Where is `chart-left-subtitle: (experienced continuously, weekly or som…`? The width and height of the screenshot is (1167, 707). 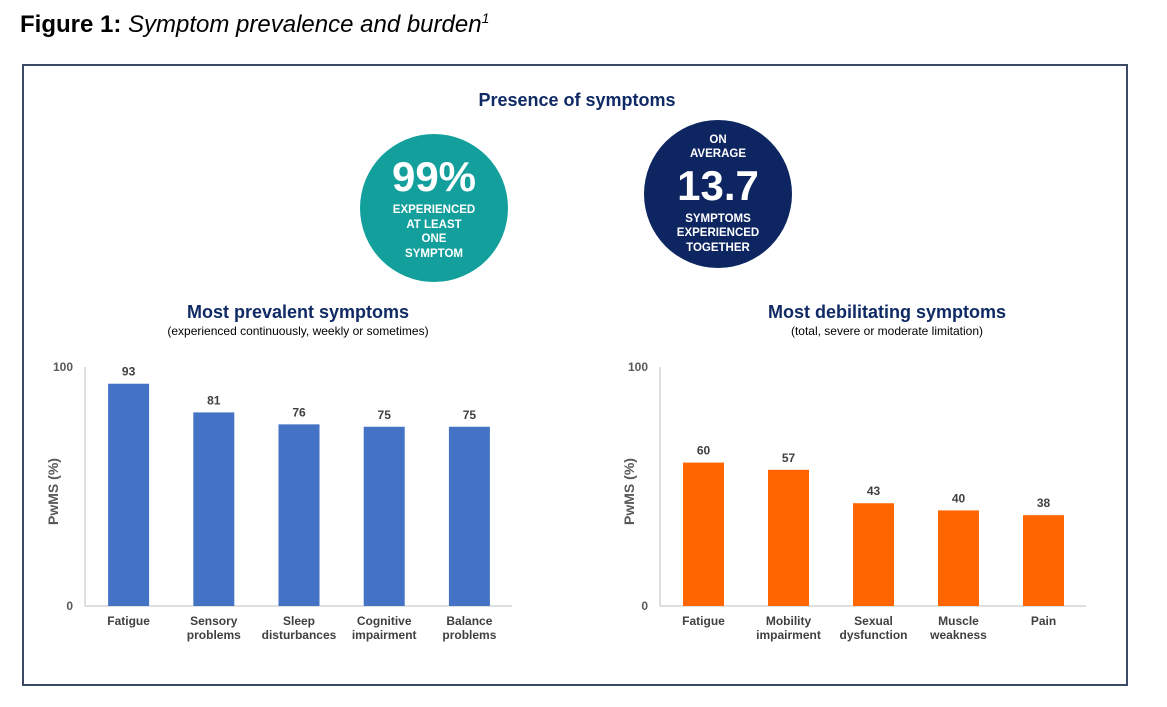
chart-left-subtitle: (experienced continuously, weekly or som… is located at coordinates (298, 331).